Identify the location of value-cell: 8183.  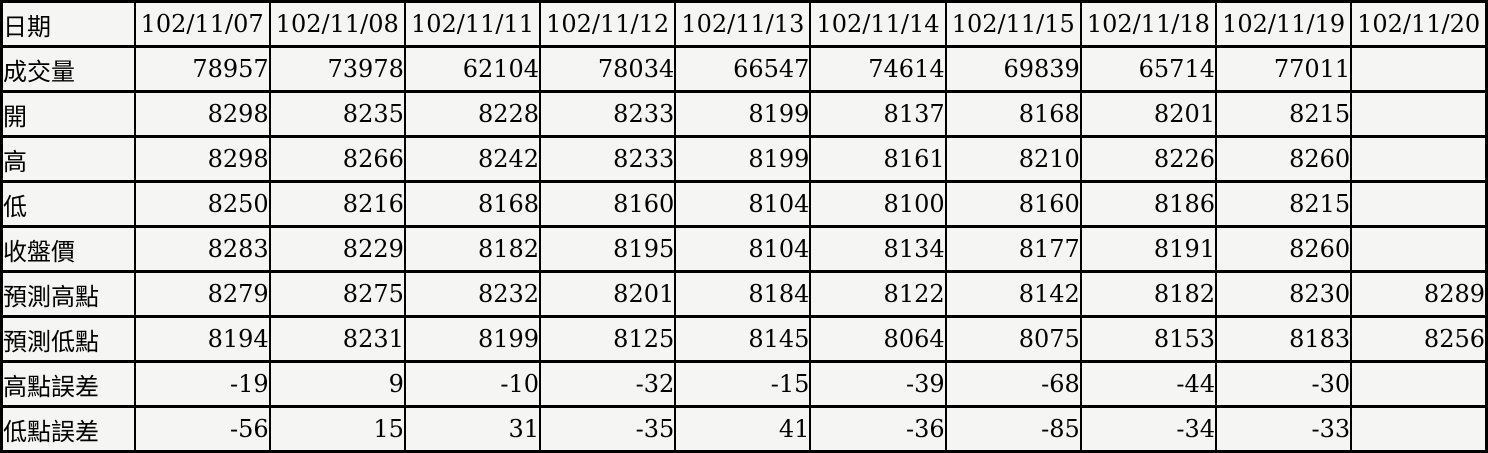
(1283, 339).